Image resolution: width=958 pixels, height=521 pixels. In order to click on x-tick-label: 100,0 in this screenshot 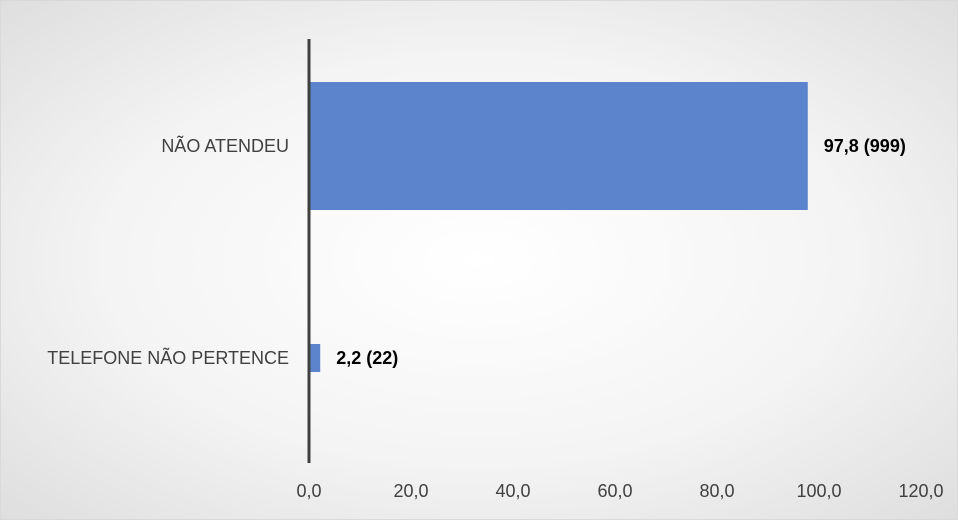, I will do `click(818, 491)`.